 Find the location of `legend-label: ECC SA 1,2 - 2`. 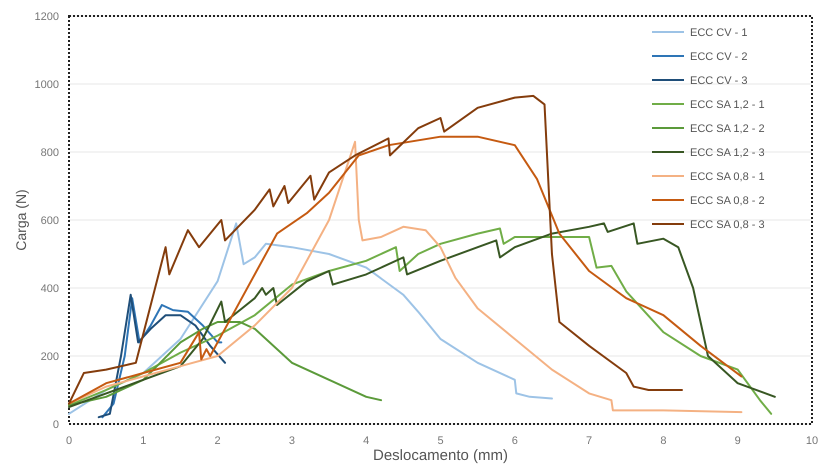

legend-label: ECC SA 1,2 - 2 is located at coordinates (727, 129).